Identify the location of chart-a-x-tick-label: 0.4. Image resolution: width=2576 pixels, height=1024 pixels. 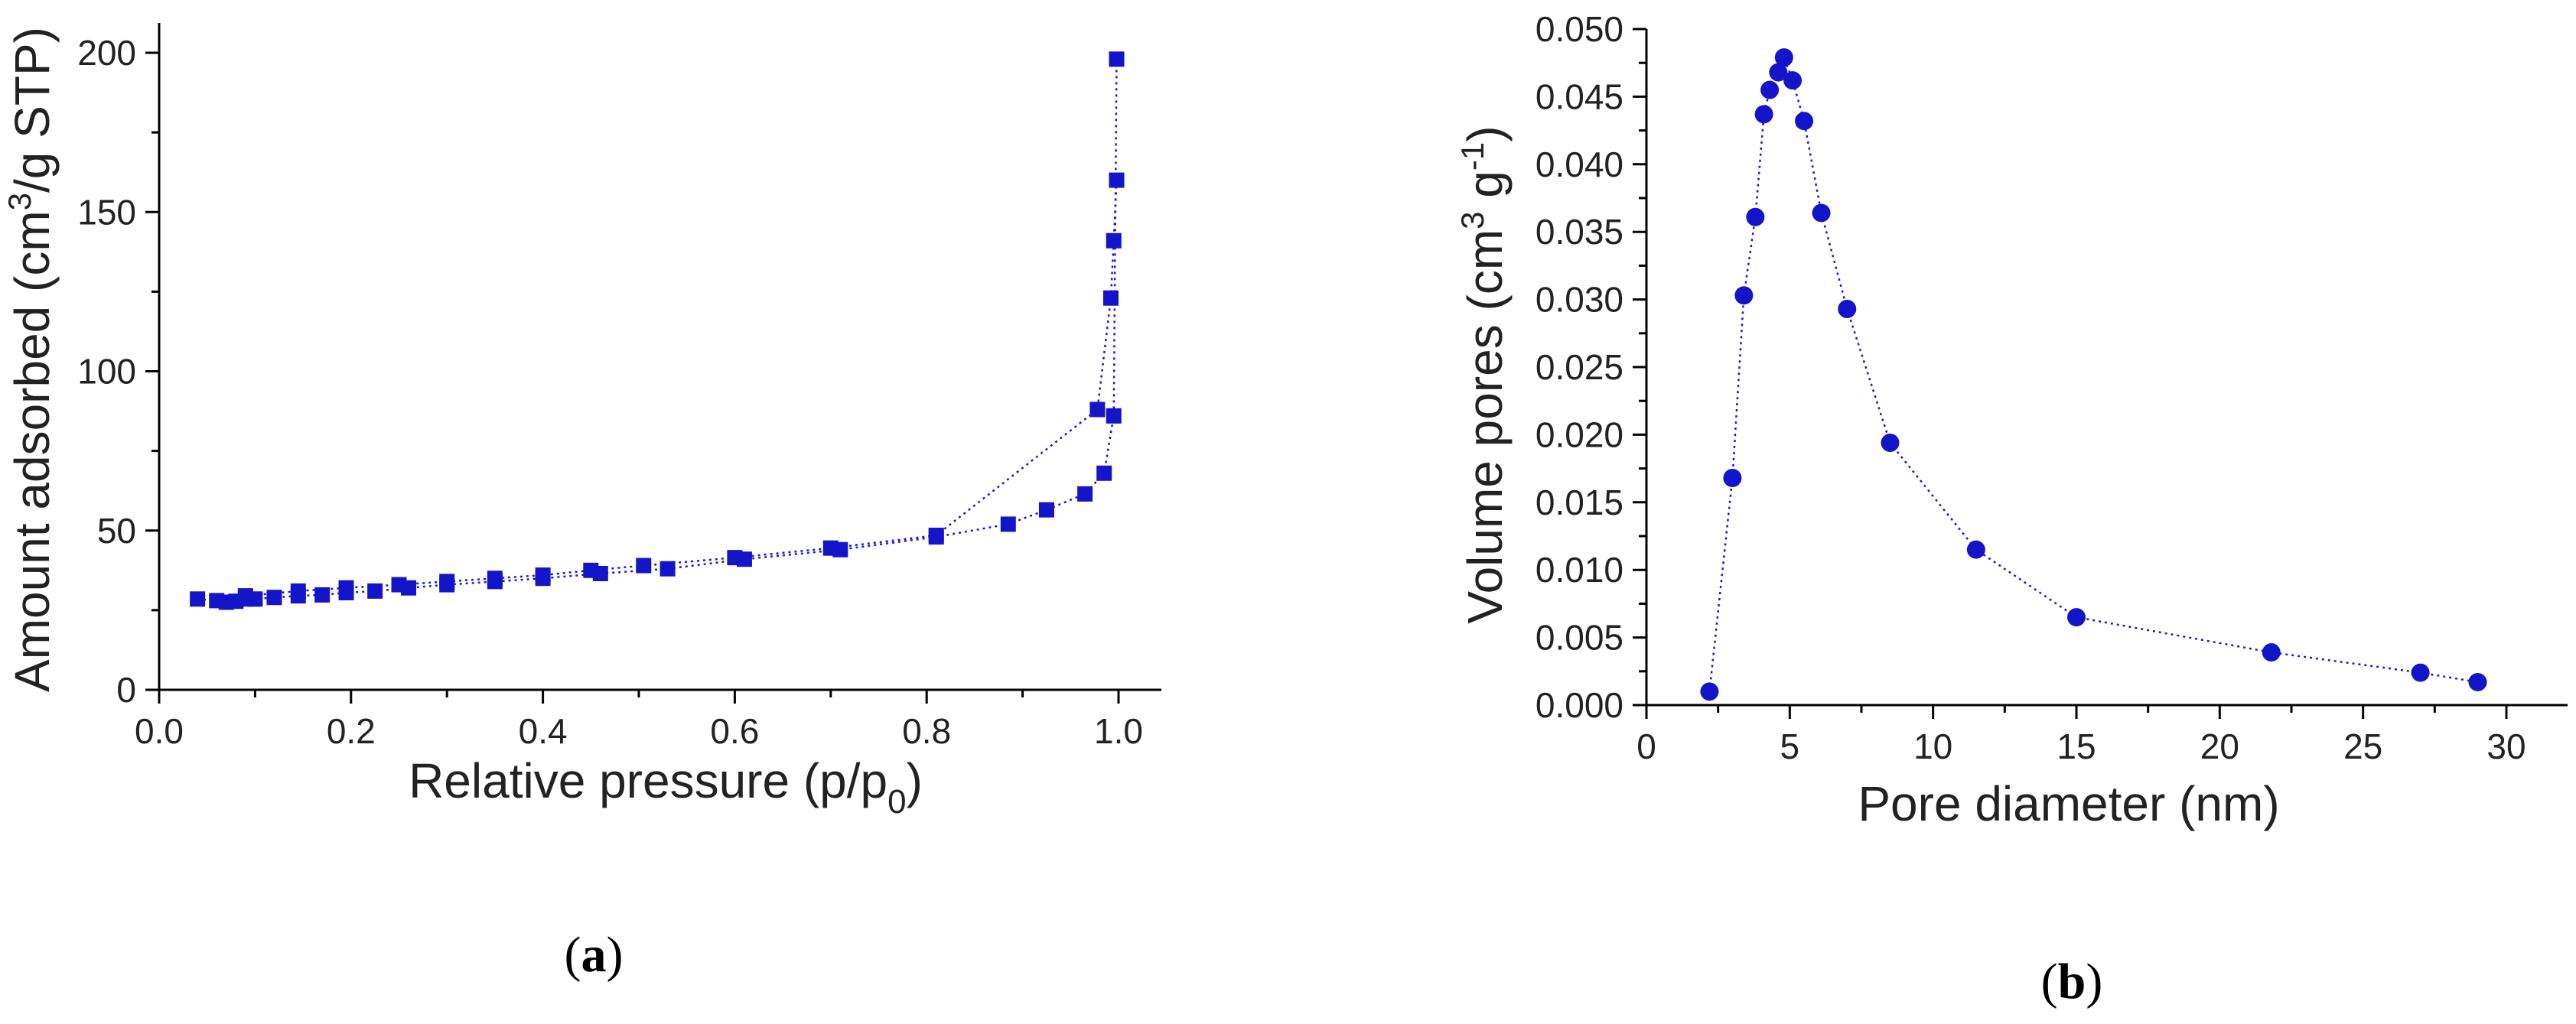
(544, 731).